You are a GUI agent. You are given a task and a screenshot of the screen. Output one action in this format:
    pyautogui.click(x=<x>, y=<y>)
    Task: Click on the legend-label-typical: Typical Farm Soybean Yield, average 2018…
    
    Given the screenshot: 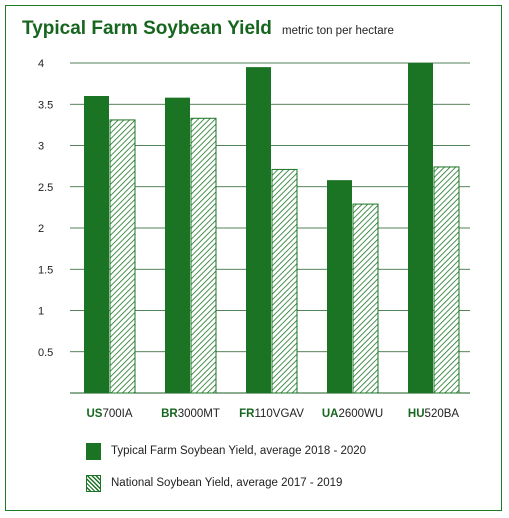 What is the action you would take?
    pyautogui.click(x=238, y=451)
    